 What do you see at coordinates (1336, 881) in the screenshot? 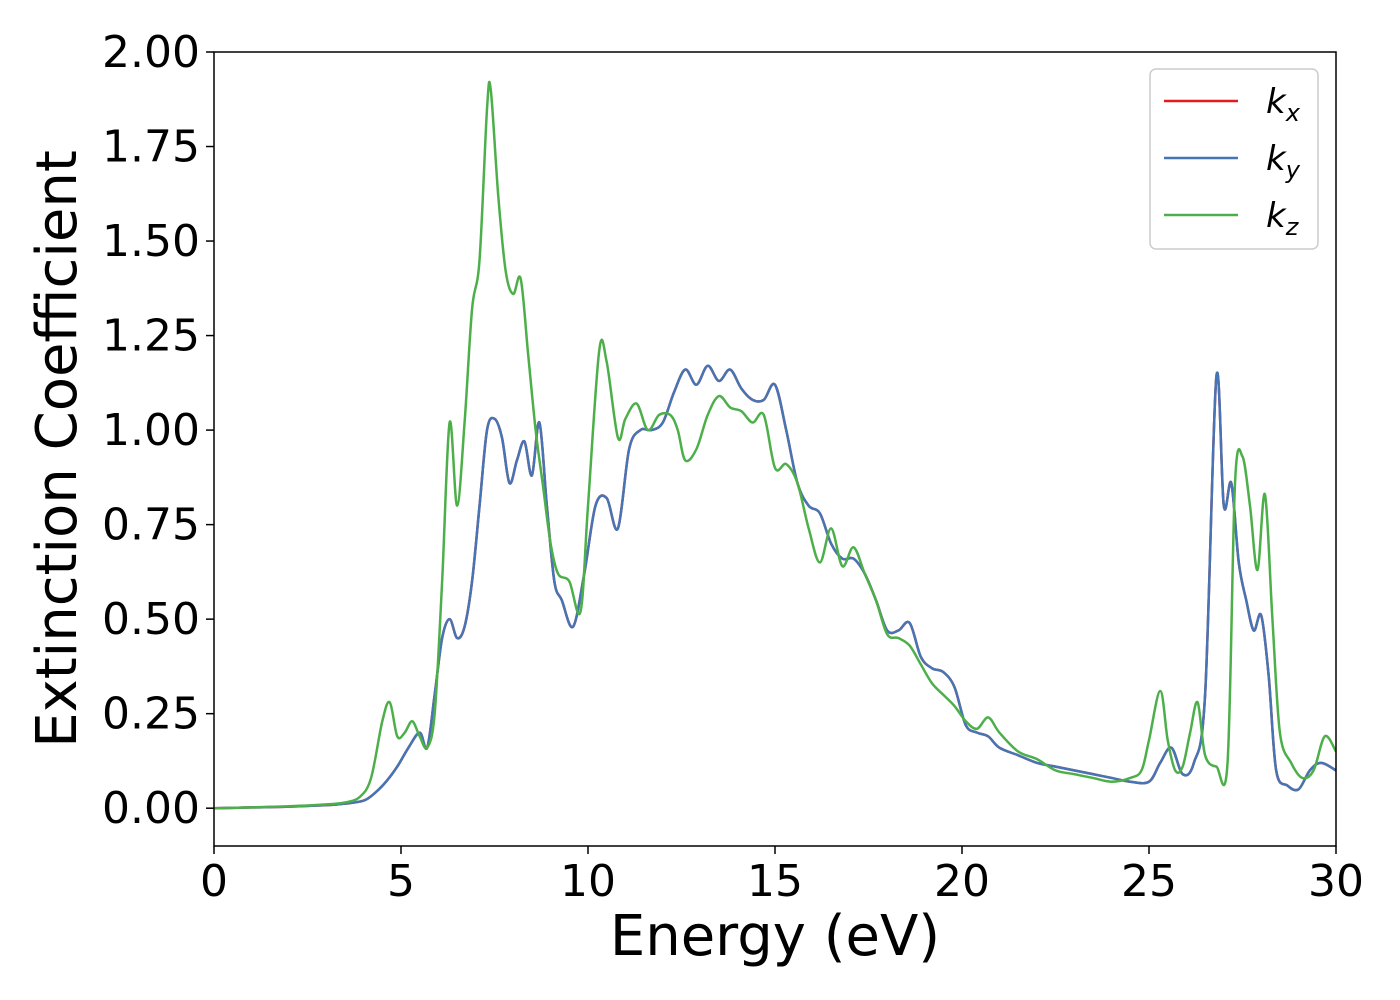
I see `x-tick-label: 30` at bounding box center [1336, 881].